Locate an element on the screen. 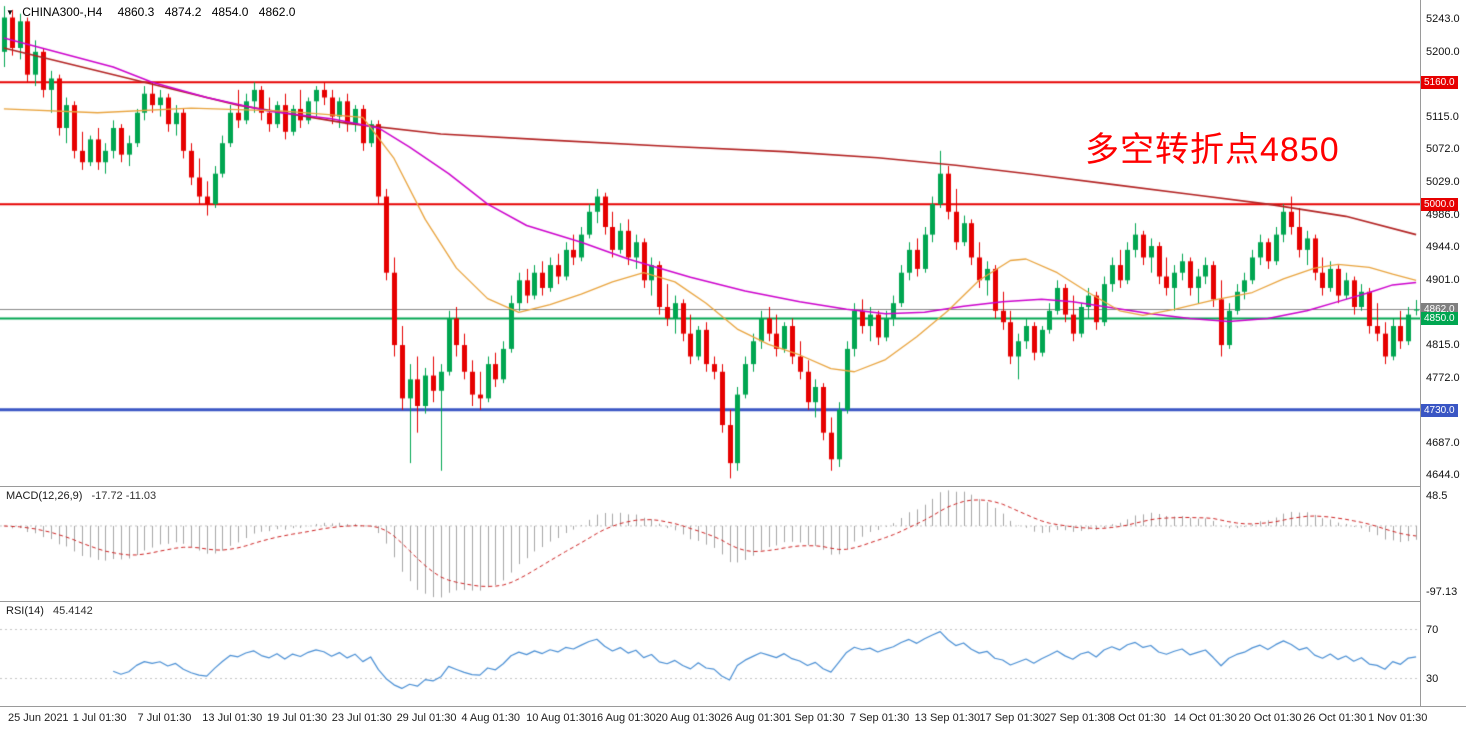 This screenshot has width=1466, height=731. axis-tick-label: 48.5 is located at coordinates (1437, 496).